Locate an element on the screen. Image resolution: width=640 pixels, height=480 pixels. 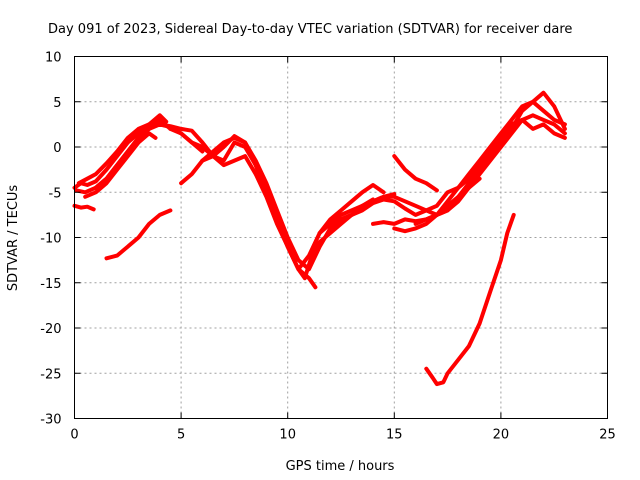
y-tick-label: 0 is located at coordinates (57, 148).